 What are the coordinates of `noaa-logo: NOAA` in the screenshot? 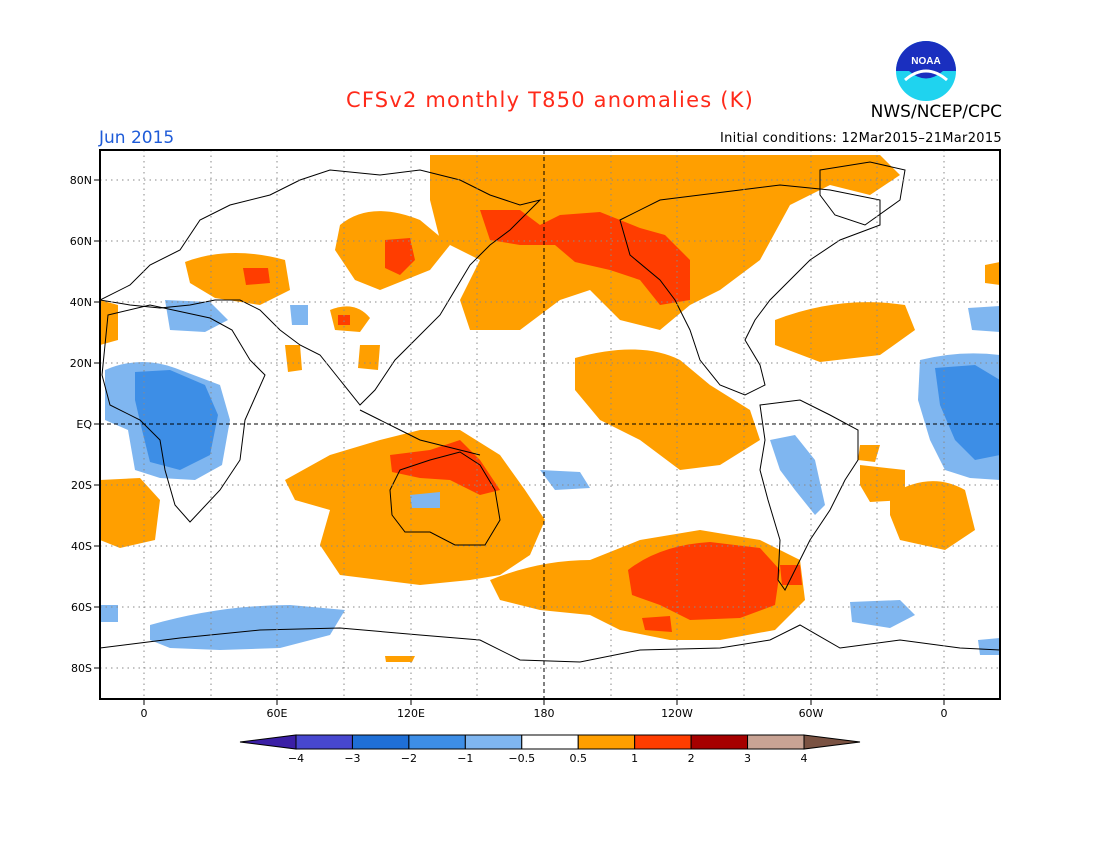 It's located at (926, 71).